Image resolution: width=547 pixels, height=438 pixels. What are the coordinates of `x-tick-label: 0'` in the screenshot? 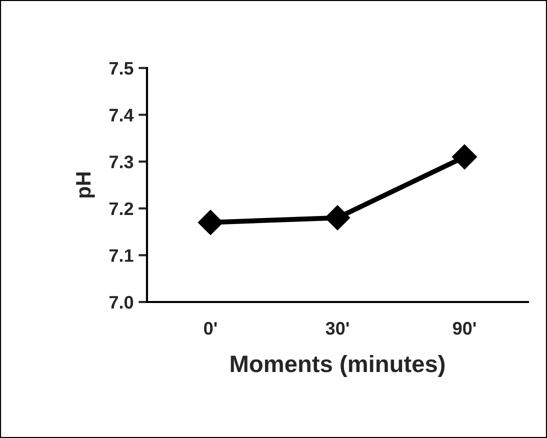 It's located at (210, 328).